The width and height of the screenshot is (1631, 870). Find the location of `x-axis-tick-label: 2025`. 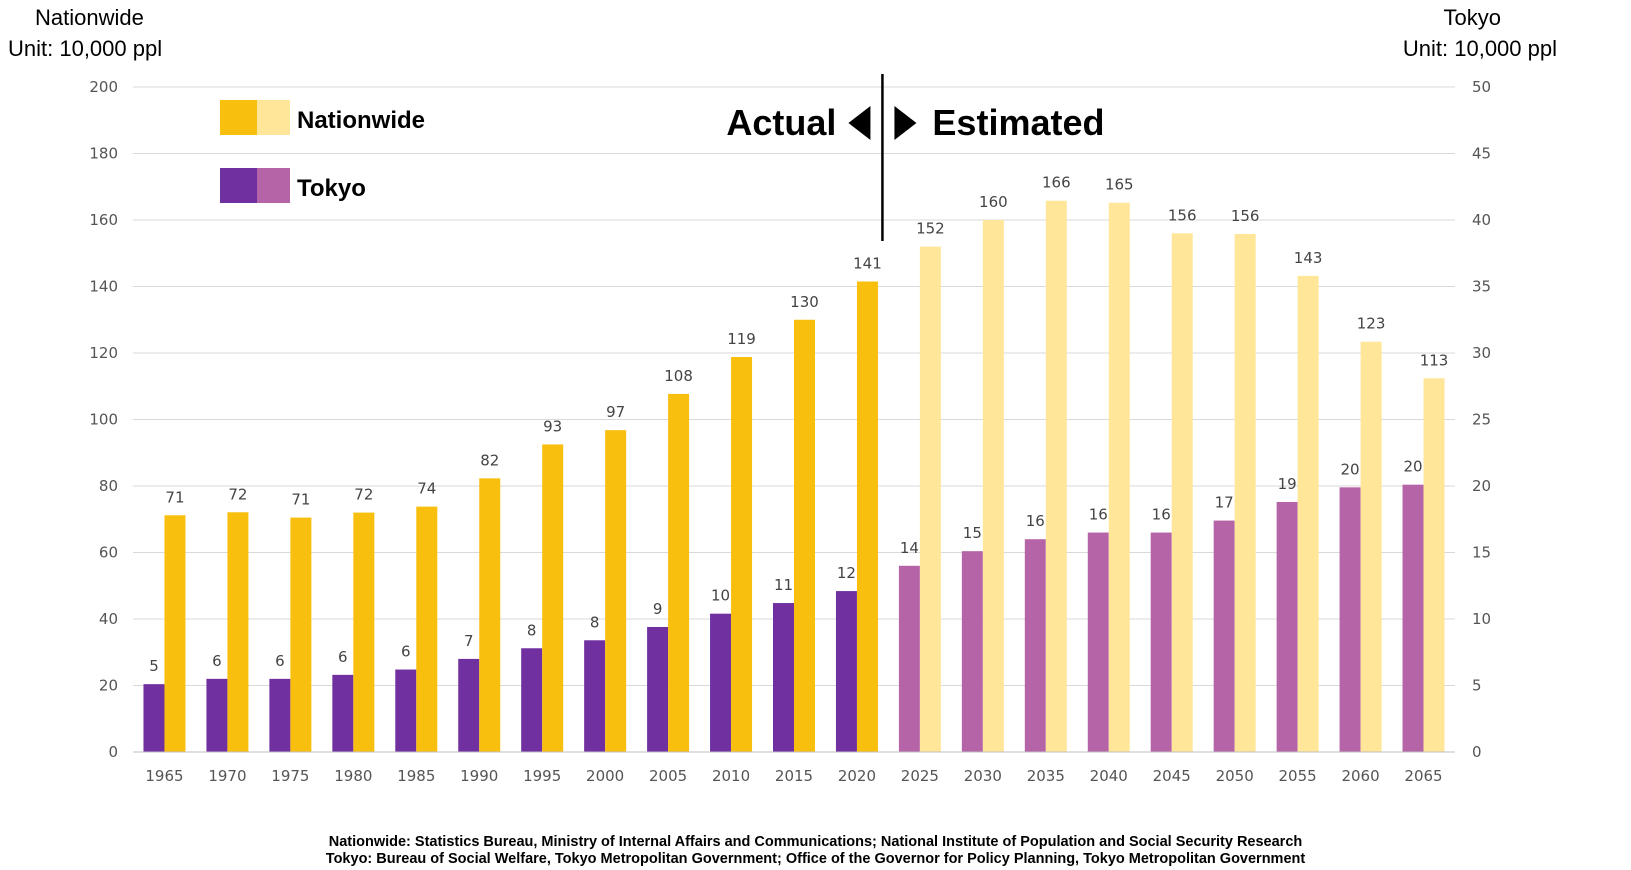

x-axis-tick-label: 2025 is located at coordinates (920, 776).